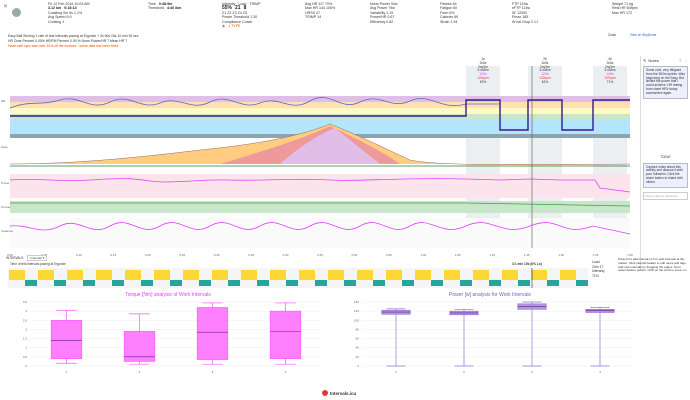  I want to click on x-tick-label: 2, so click(140, 372).